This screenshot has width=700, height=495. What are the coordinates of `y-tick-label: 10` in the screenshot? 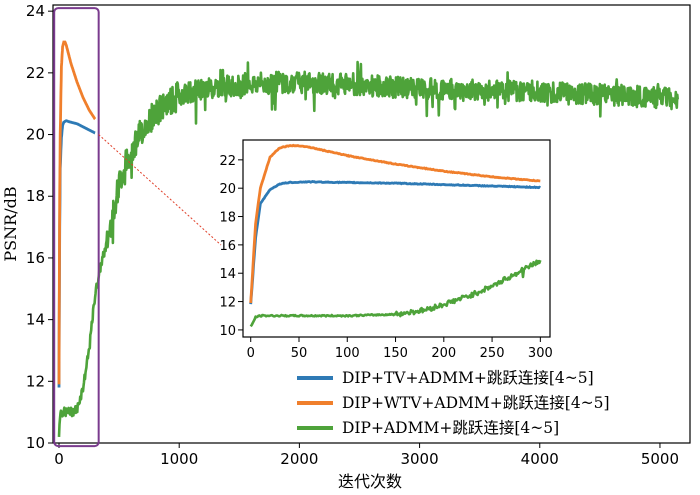 It's located at (35, 443).